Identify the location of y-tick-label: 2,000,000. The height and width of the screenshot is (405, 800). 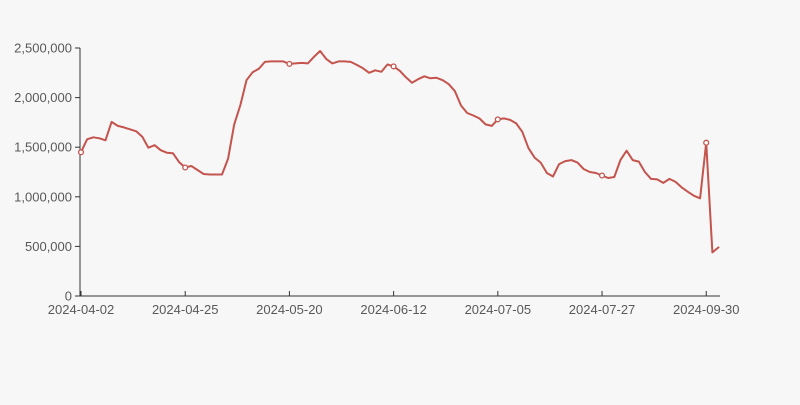
(43, 97).